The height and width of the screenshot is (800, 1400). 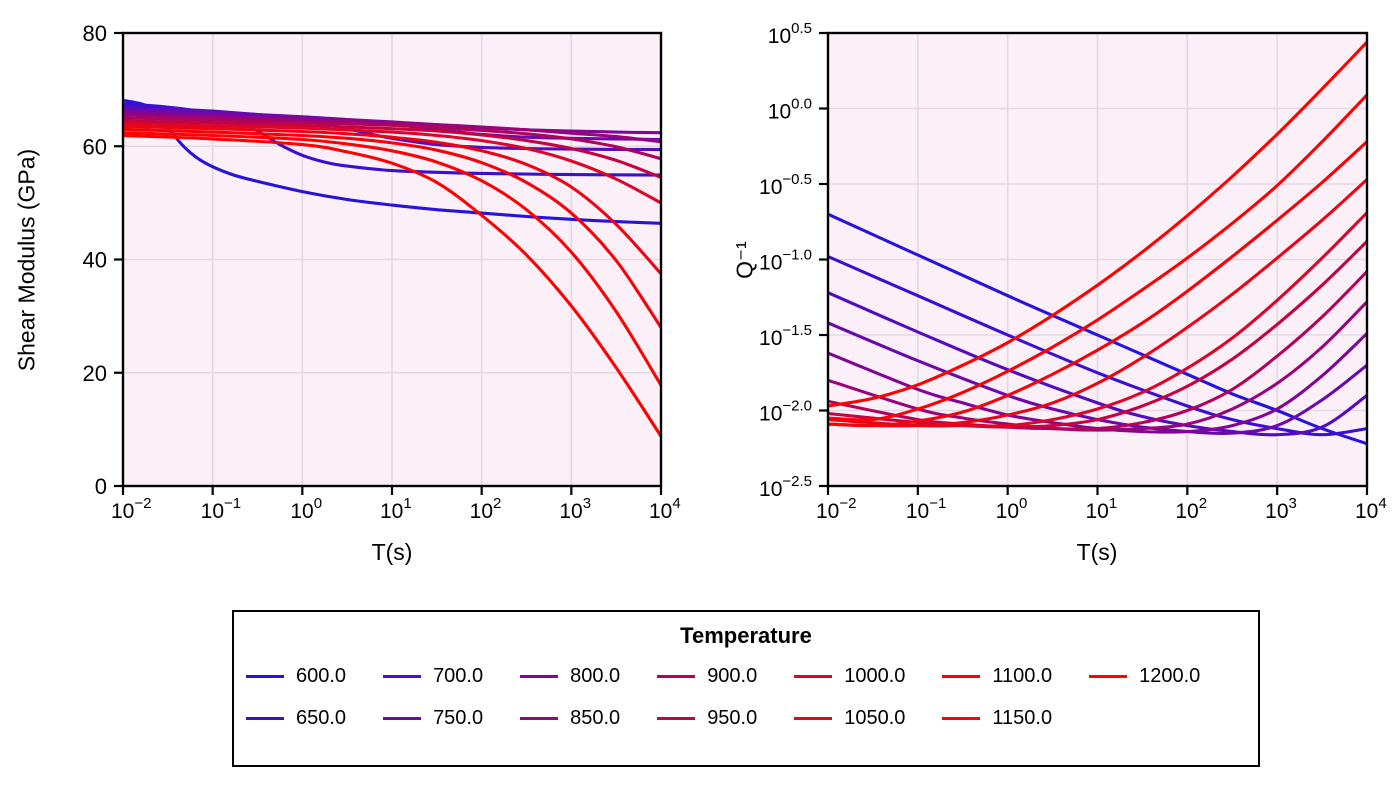 What do you see at coordinates (744, 260) in the screenshot?
I see `right-y-axis-label: Q⁻¹` at bounding box center [744, 260].